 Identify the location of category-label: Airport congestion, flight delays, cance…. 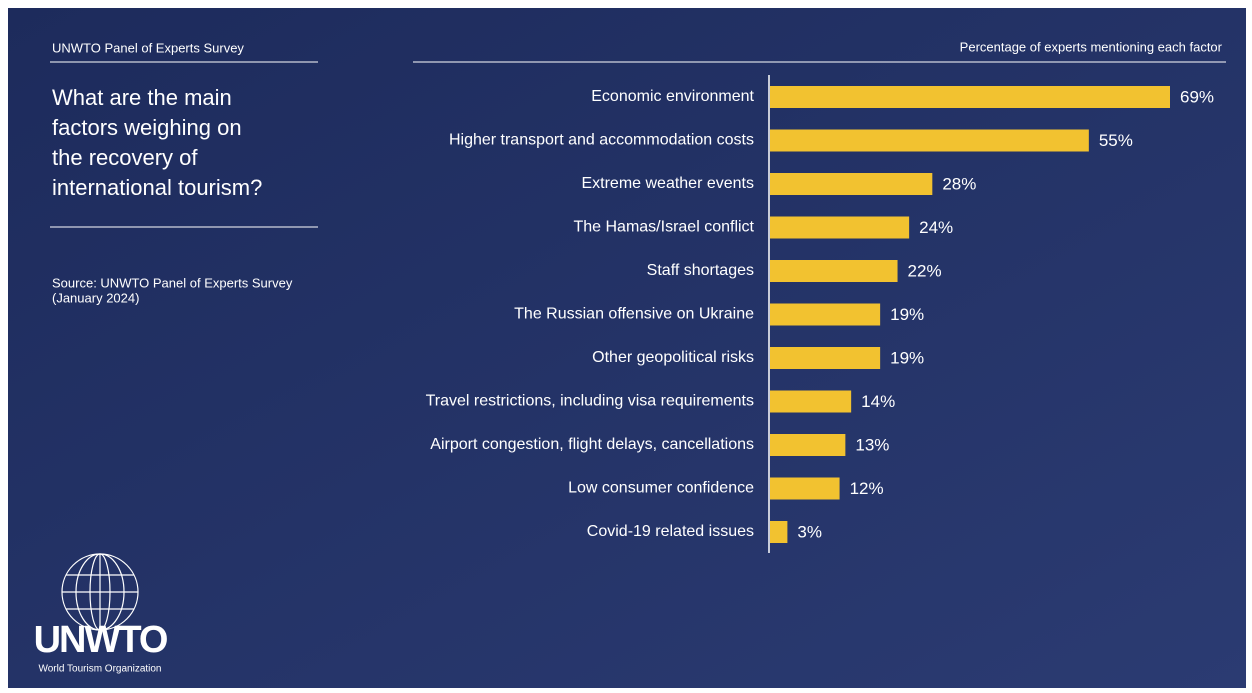
(592, 444).